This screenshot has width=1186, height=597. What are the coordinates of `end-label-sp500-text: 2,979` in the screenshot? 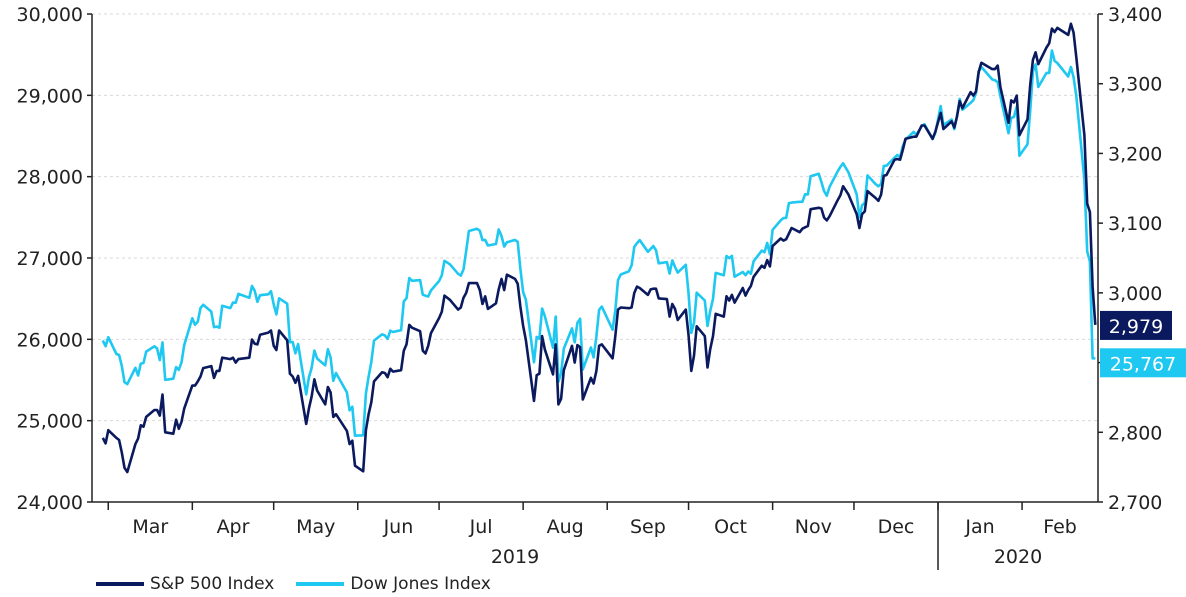 It's located at (1136, 327).